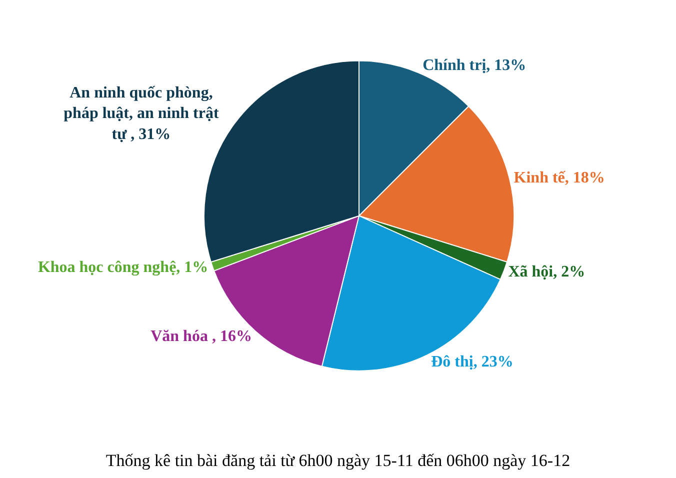  What do you see at coordinates (201, 337) in the screenshot?
I see `slice-label: Văn hóa , 16%` at bounding box center [201, 337].